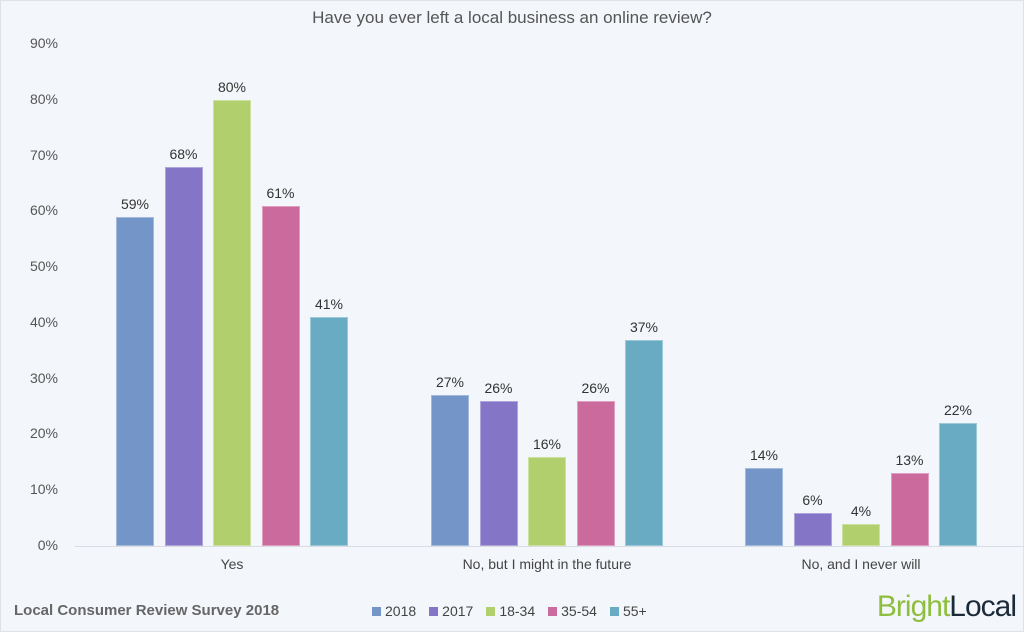 This screenshot has height=632, width=1024. What do you see at coordinates (983, 606) in the screenshot?
I see `logo-local: Local` at bounding box center [983, 606].